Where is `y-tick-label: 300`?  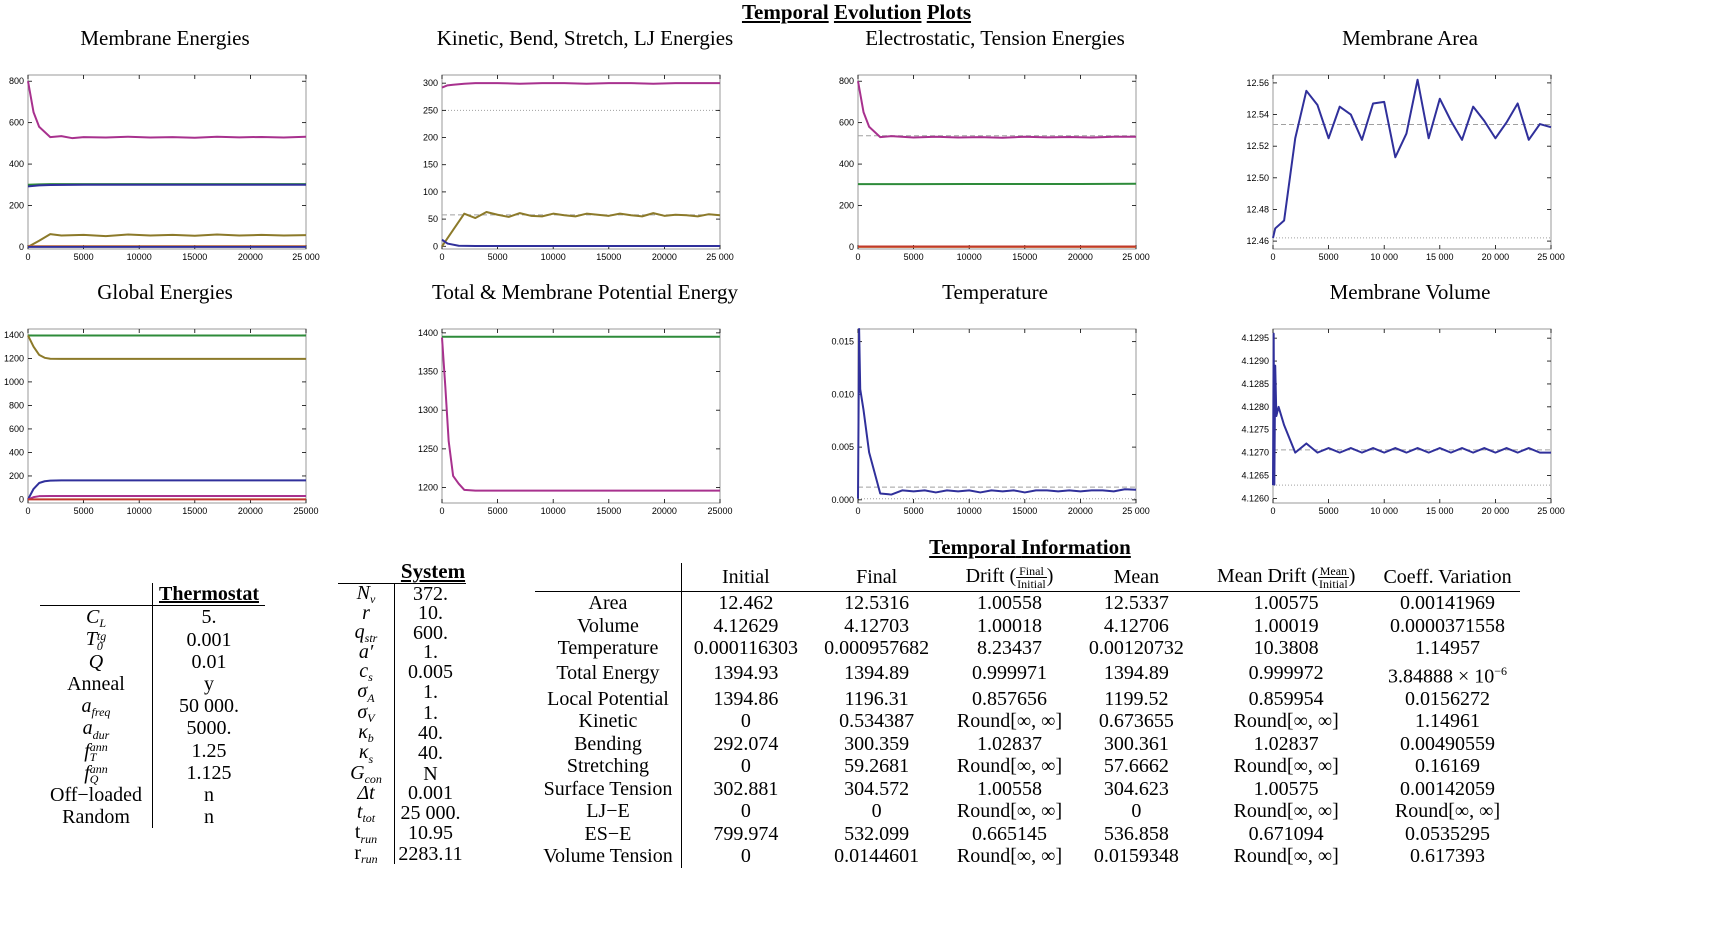
y-tick-label: 300 is located at coordinates (430, 83).